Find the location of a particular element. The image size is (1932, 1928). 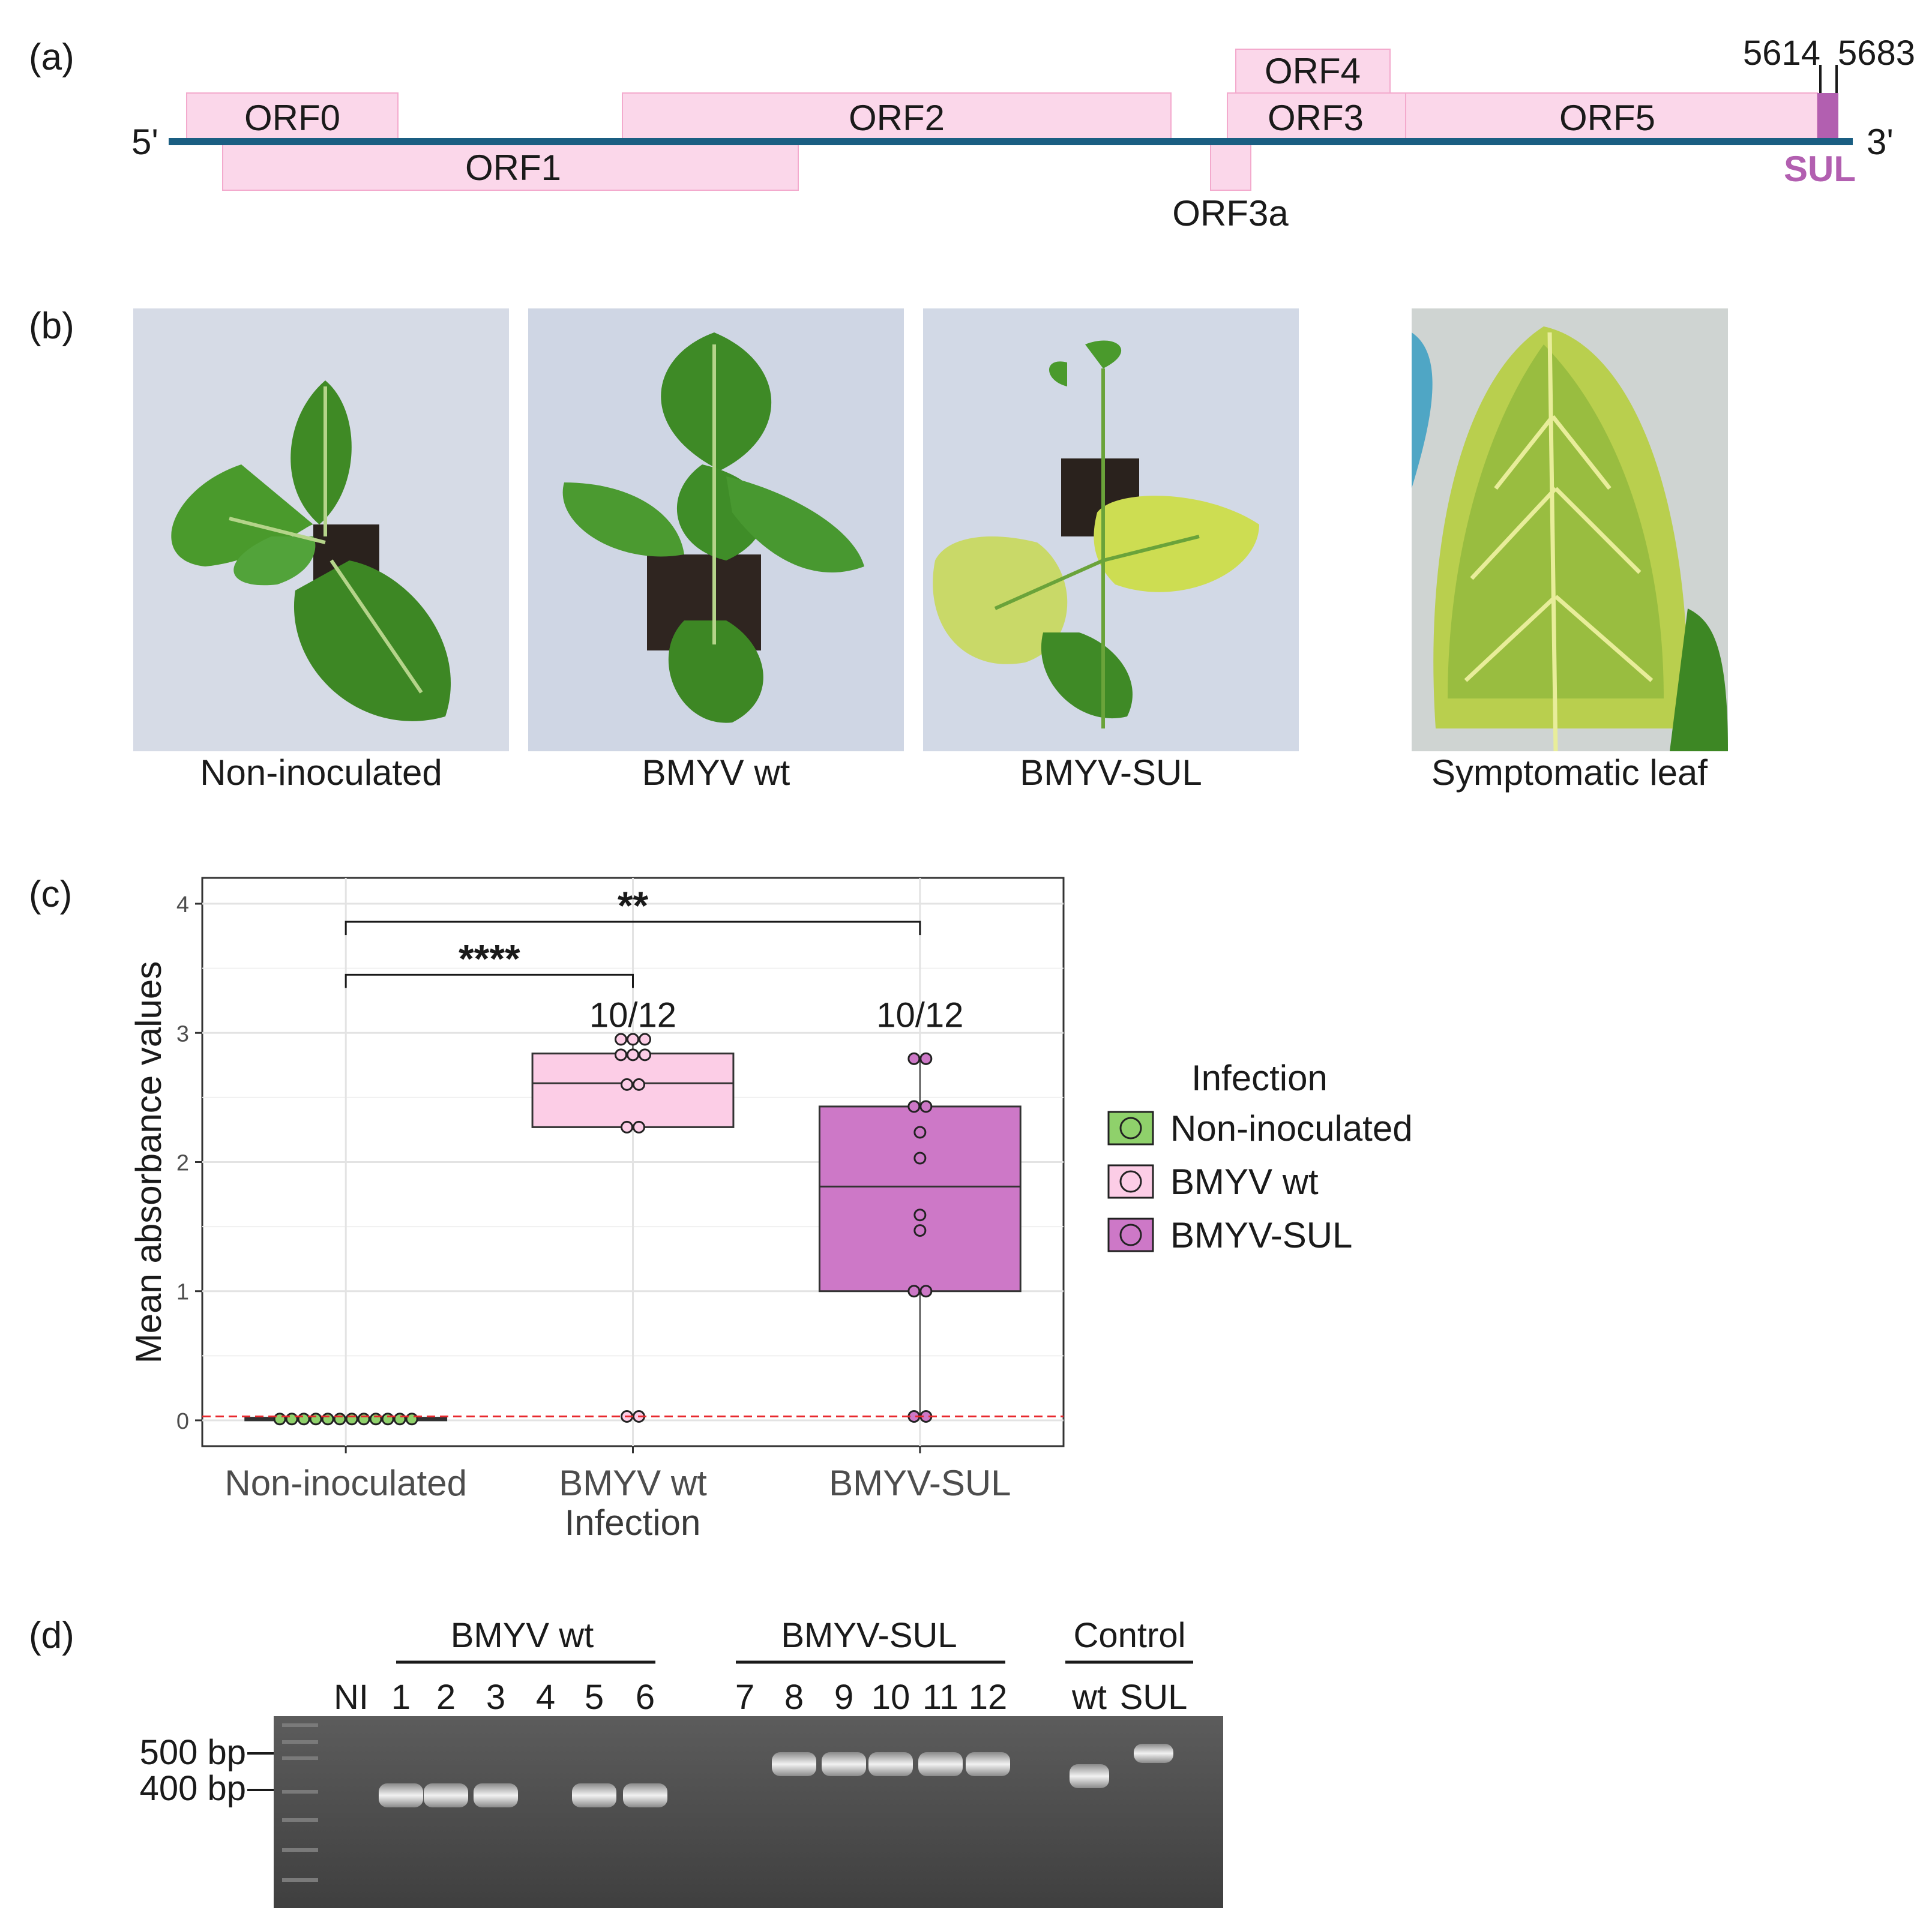

panel-letter-d: (d) is located at coordinates (51, 1636).